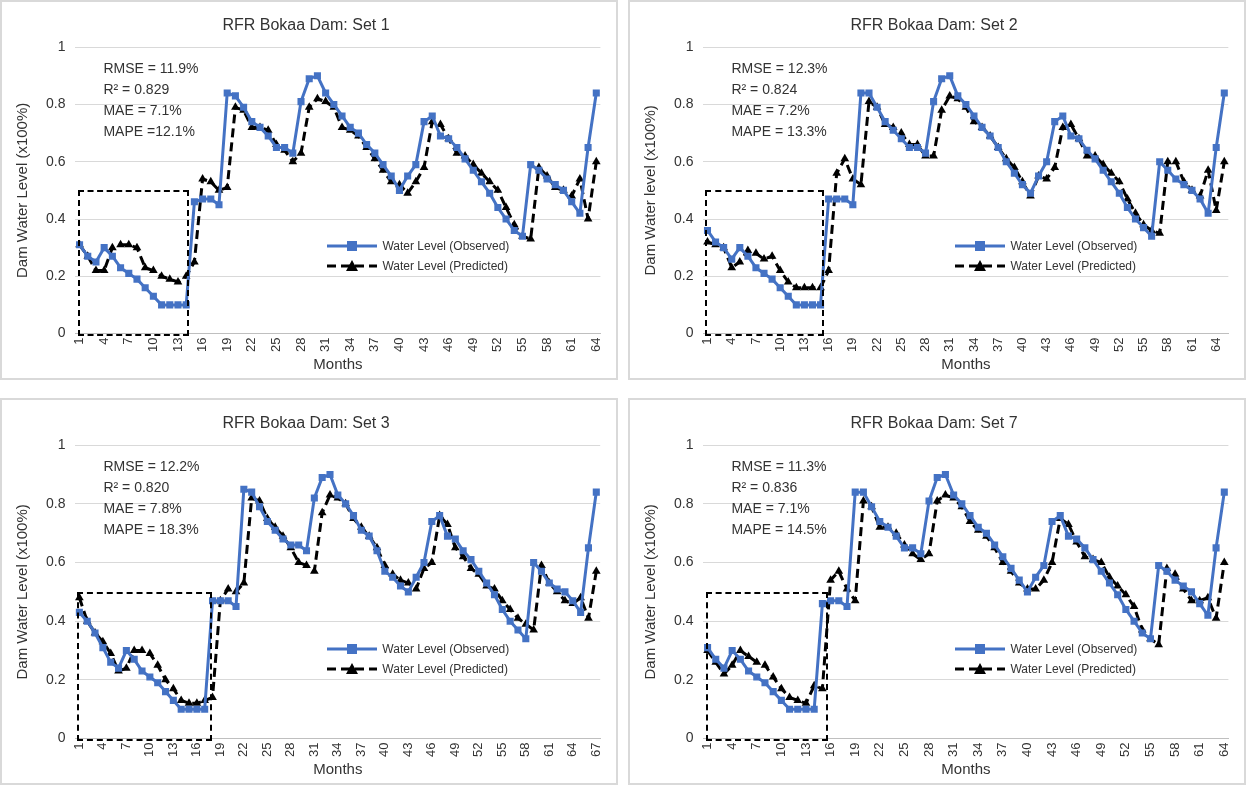  I want to click on annotation: MAE = 7.2%, so click(770, 110).